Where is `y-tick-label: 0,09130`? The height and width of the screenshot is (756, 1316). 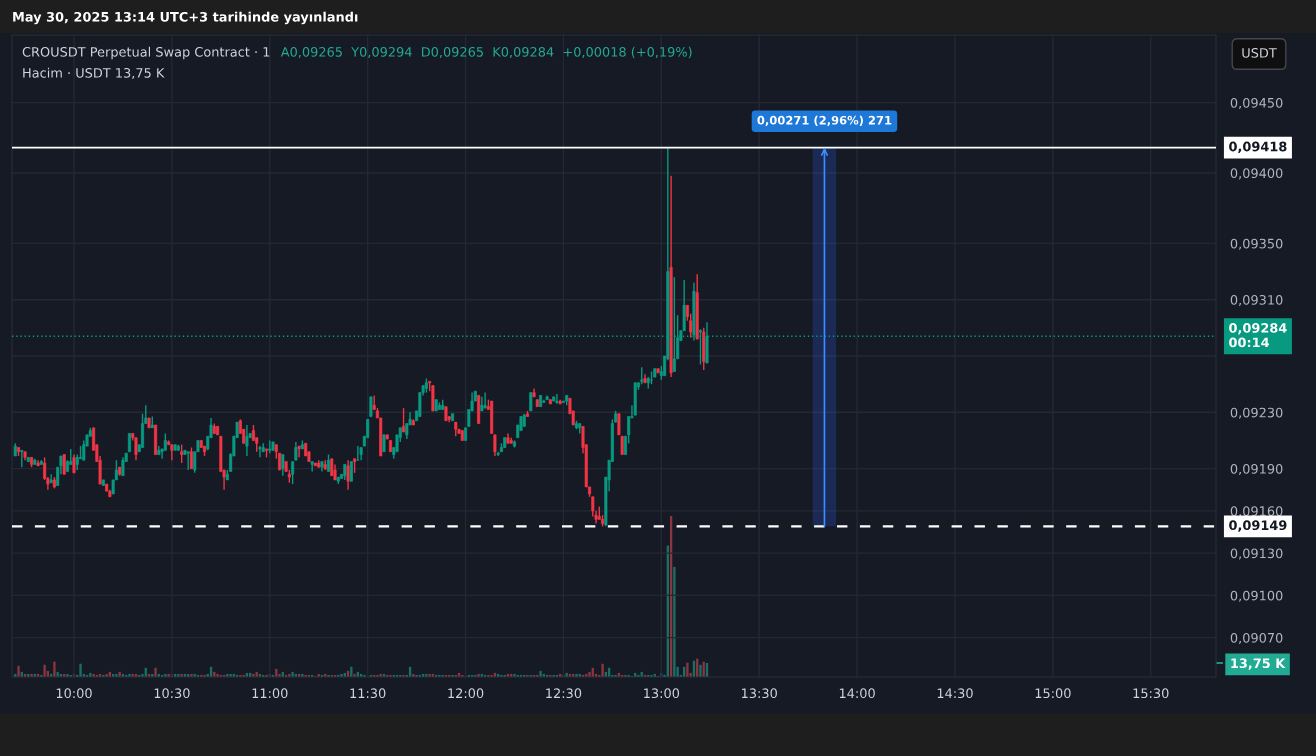
y-tick-label: 0,09130 is located at coordinates (1256, 554).